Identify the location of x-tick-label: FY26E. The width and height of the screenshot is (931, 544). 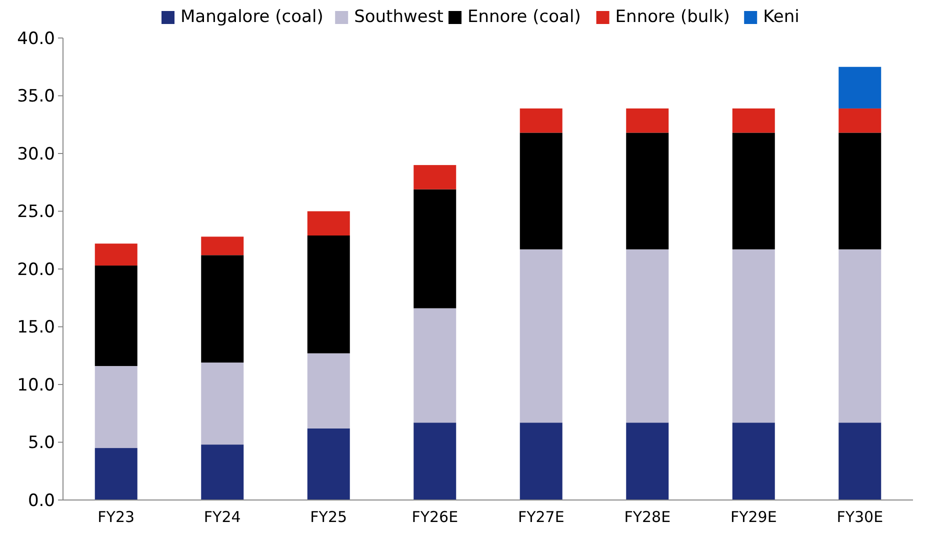
(435, 517).